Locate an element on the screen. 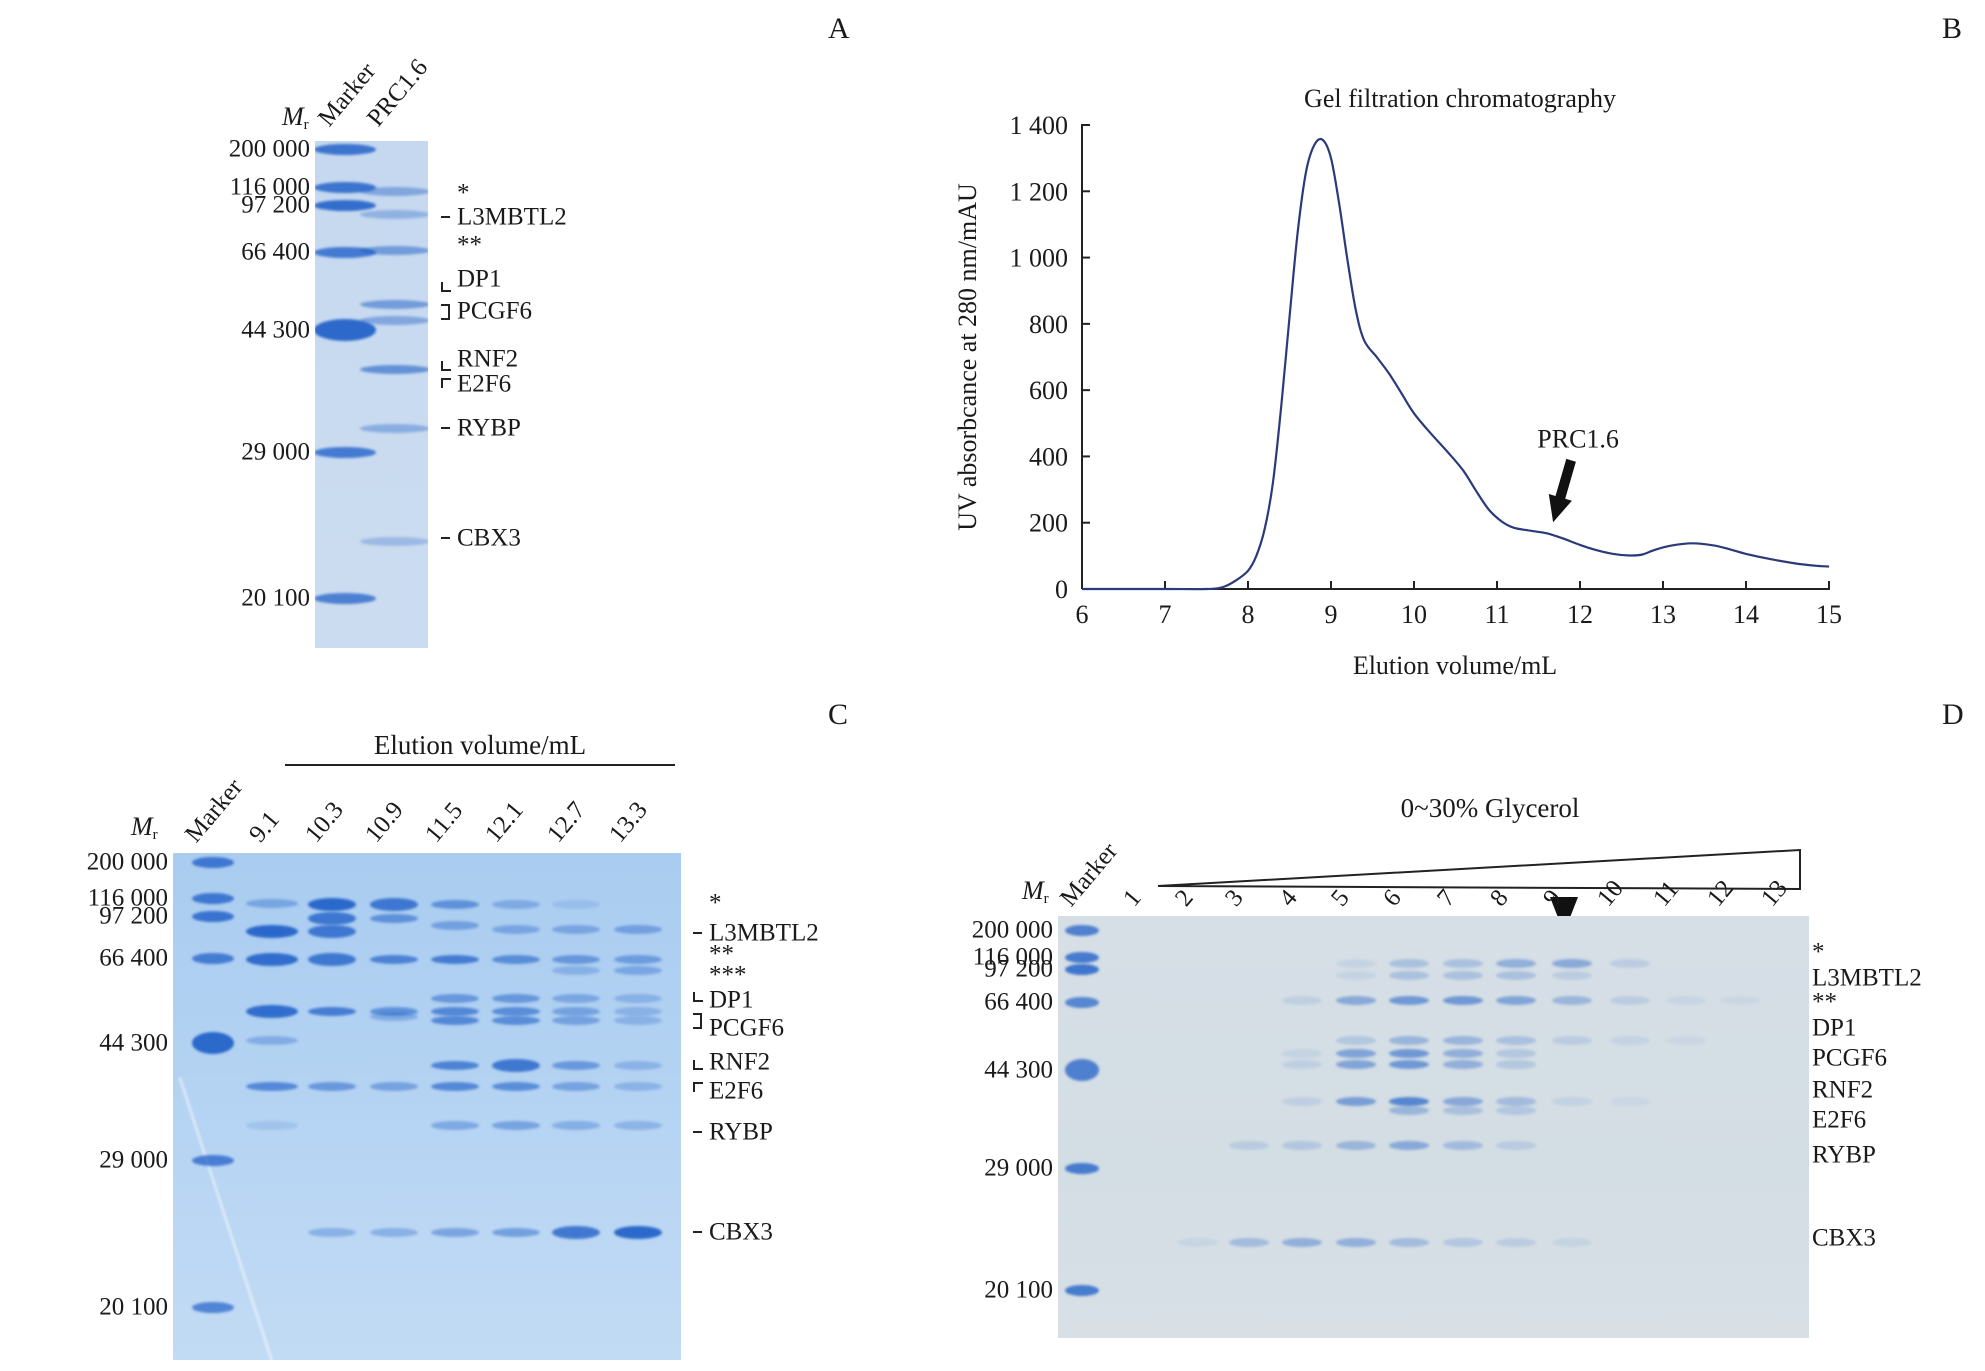 This screenshot has width=1985, height=1371. lane-label-13-3: 13.3 is located at coordinates (628, 822).